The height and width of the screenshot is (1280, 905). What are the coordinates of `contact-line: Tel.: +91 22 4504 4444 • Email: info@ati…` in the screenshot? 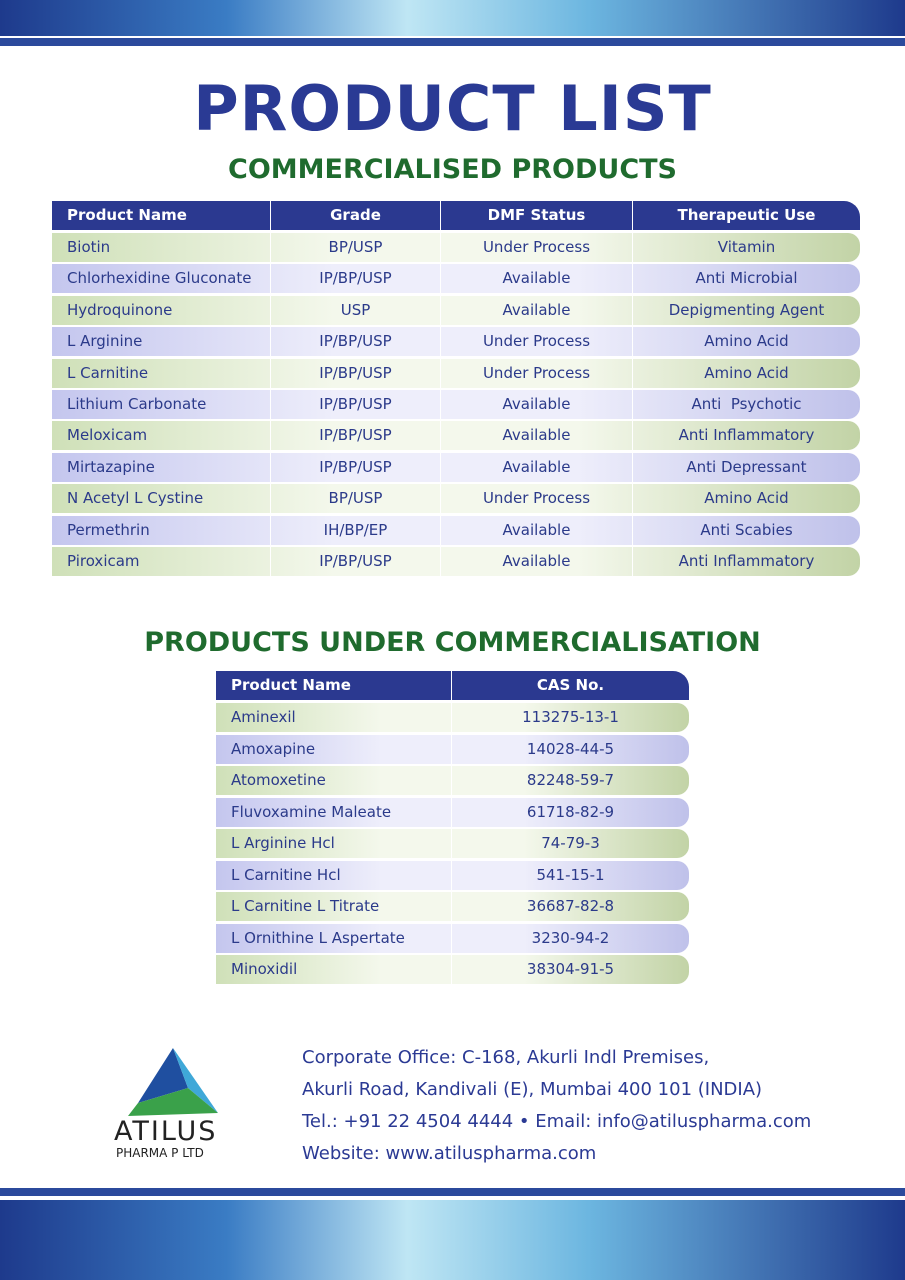 It's located at (557, 1121).